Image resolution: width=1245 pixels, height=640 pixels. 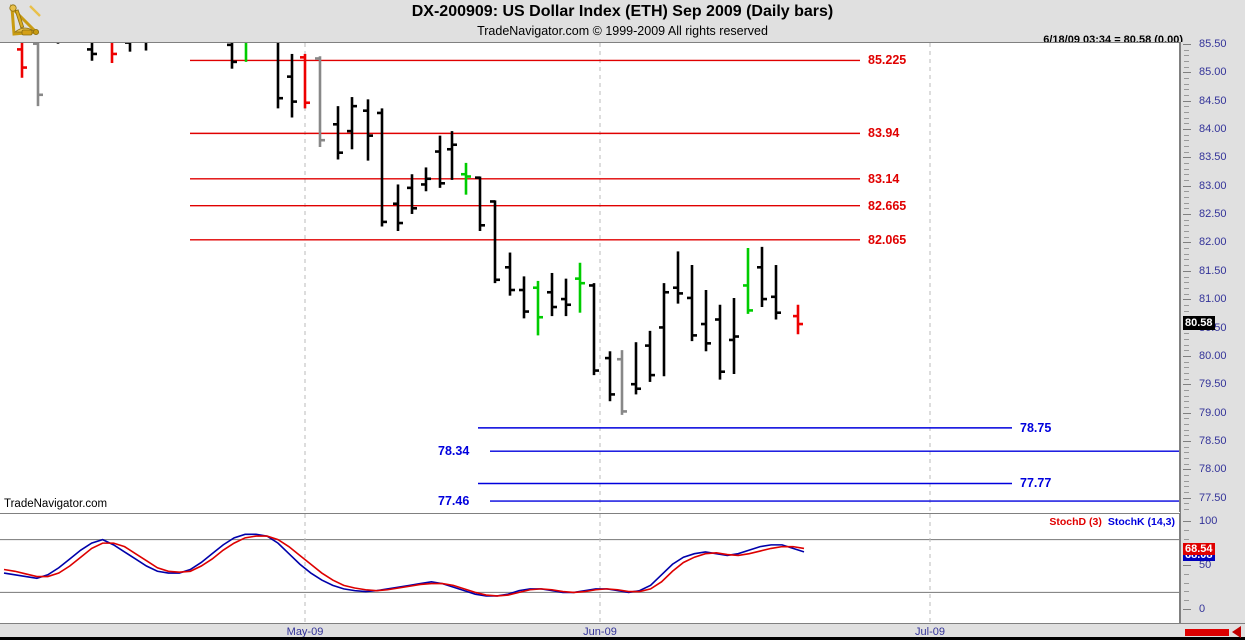 What do you see at coordinates (887, 239) in the screenshot?
I see `resistance-level-label: 82.065` at bounding box center [887, 239].